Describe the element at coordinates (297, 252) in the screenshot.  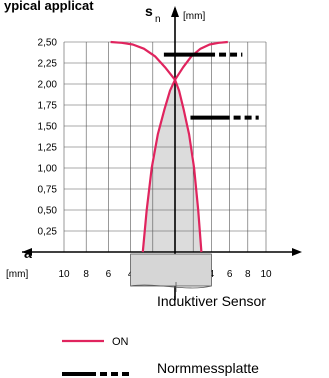
I see `x-axis-arrow-right` at that location.